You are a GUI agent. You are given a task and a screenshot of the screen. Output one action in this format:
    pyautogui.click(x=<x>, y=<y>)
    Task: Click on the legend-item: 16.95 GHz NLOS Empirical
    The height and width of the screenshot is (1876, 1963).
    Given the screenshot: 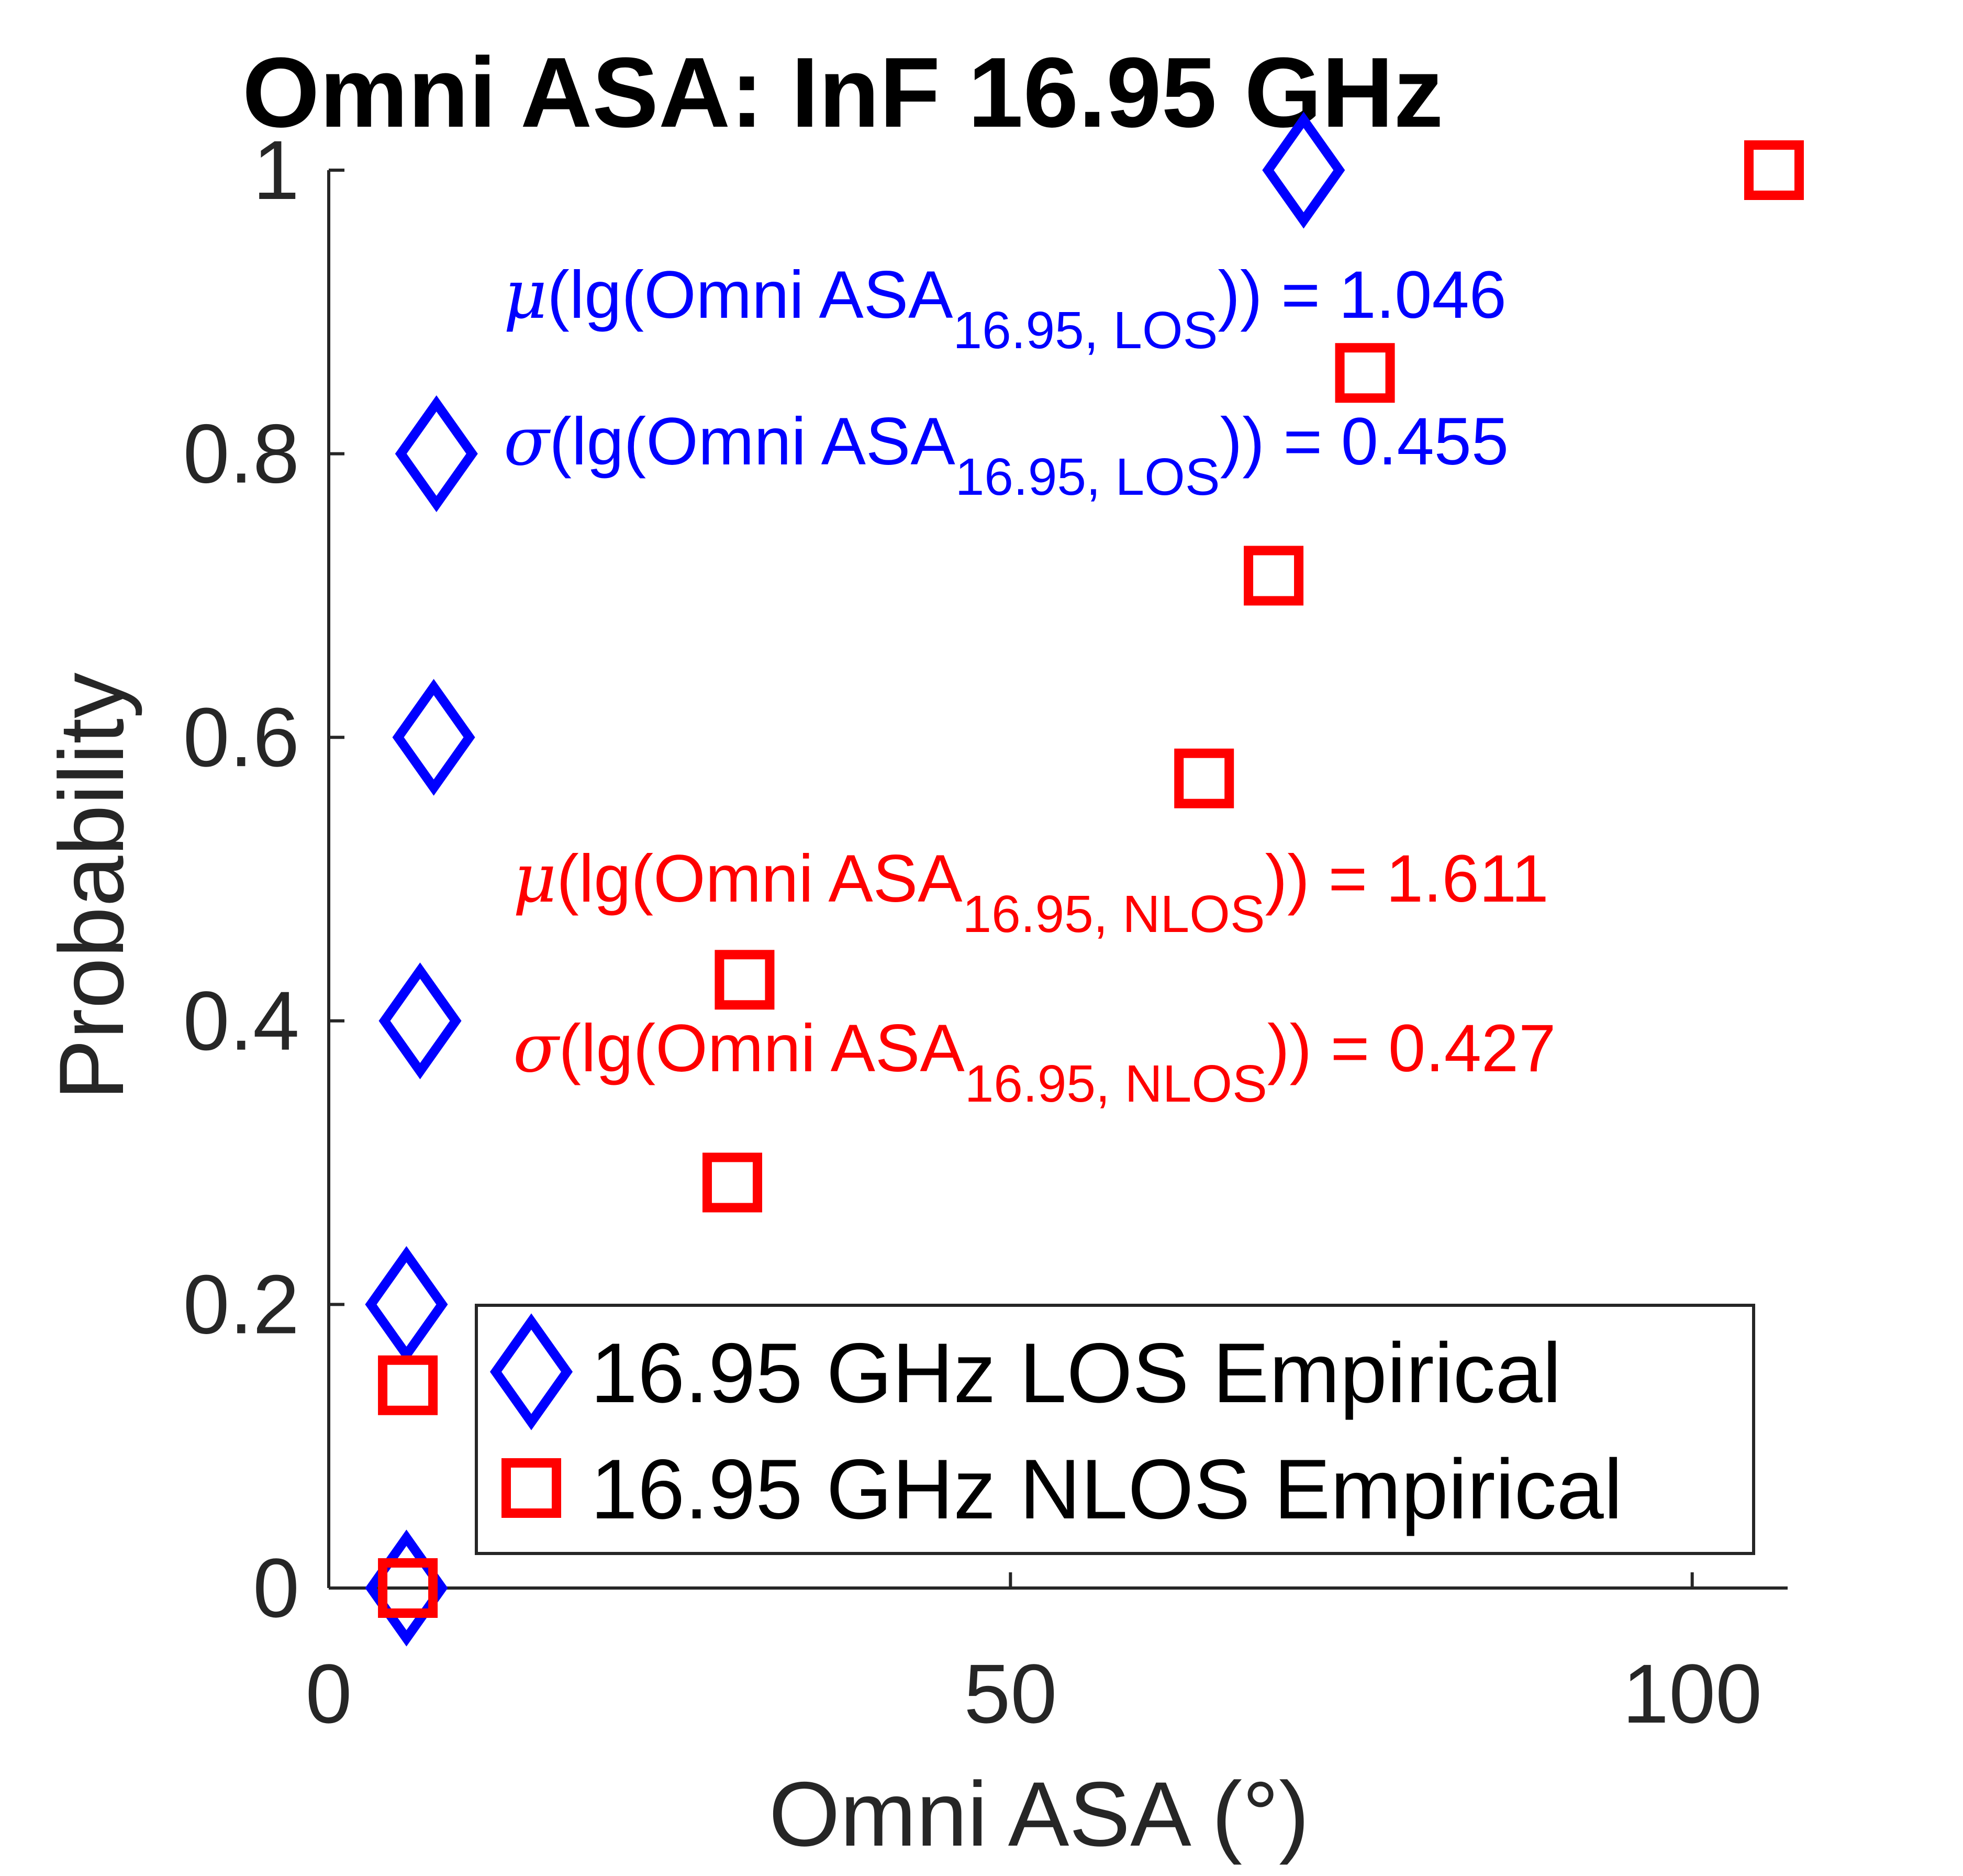 What is the action you would take?
    pyautogui.click(x=1062, y=1489)
    